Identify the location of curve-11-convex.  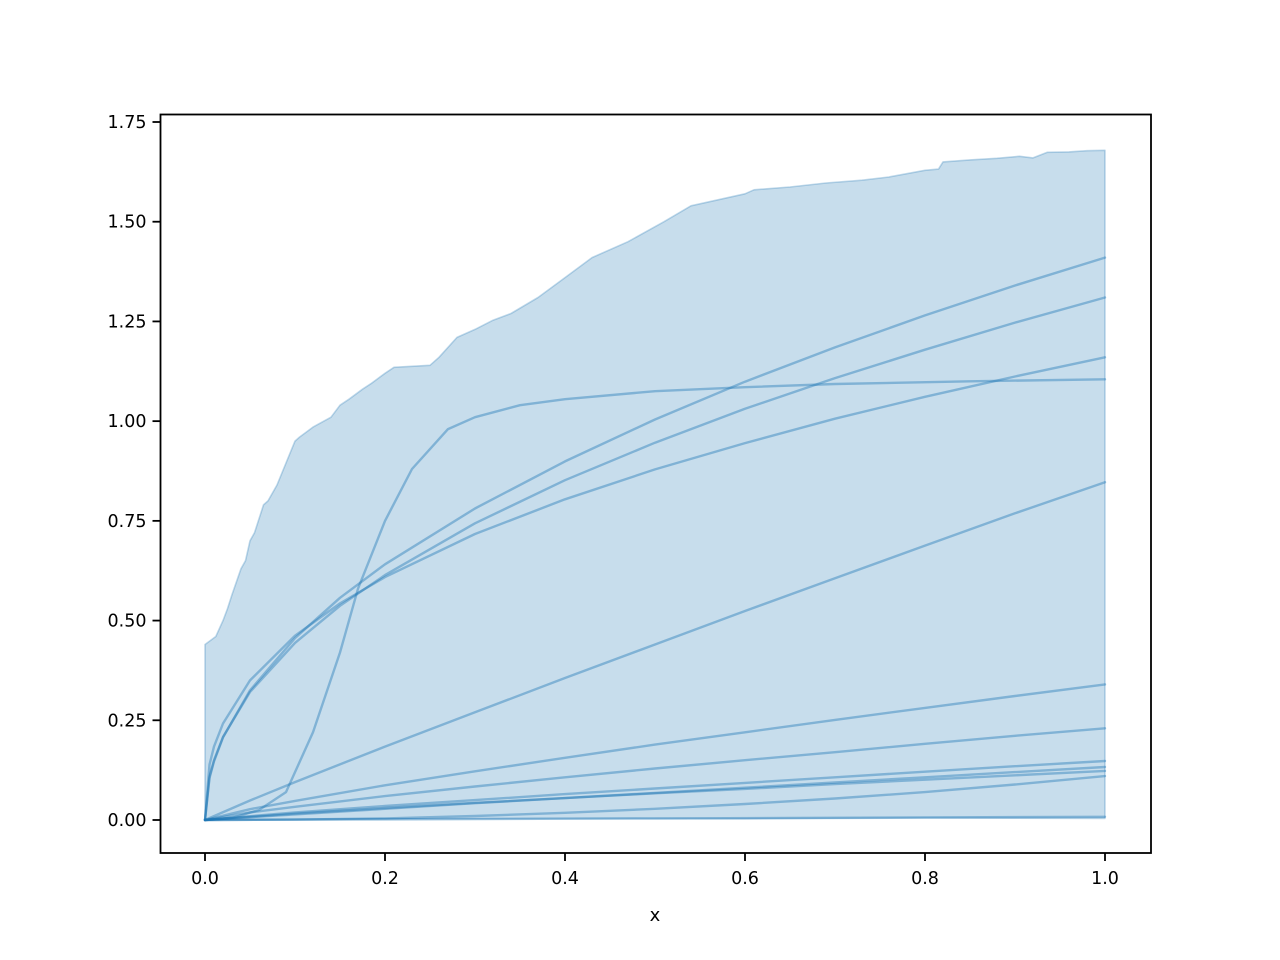
(655, 798).